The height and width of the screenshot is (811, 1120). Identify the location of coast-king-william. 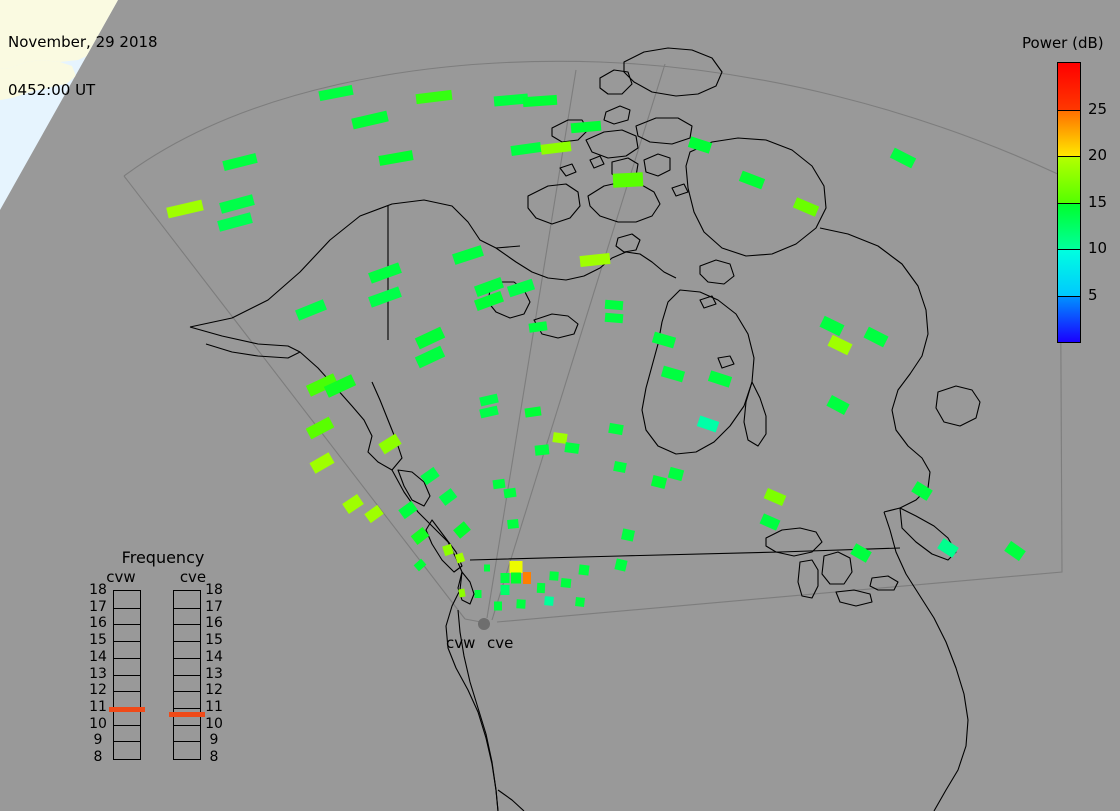
(628, 243).